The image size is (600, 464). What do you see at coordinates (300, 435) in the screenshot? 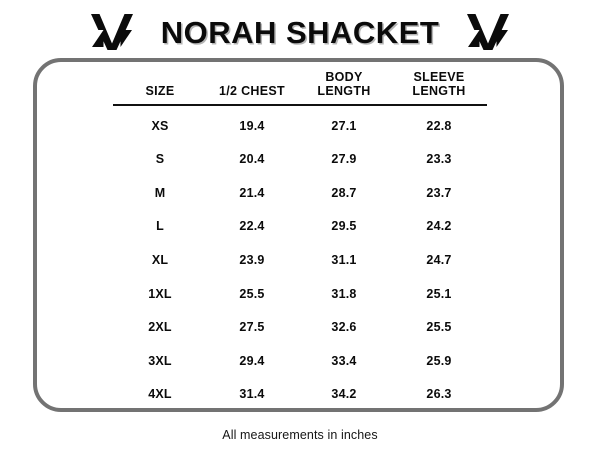
I see `measurements-note: All measurements in inches` at bounding box center [300, 435].